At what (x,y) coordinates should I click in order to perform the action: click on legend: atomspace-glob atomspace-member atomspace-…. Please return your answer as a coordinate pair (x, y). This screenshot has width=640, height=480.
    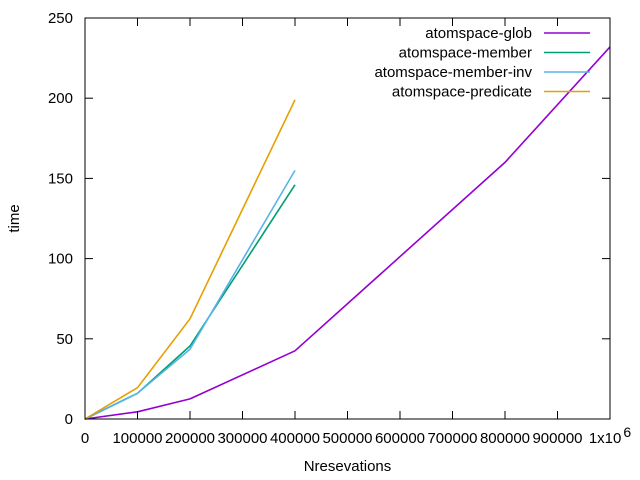
    Looking at the image, I should click on (482, 63).